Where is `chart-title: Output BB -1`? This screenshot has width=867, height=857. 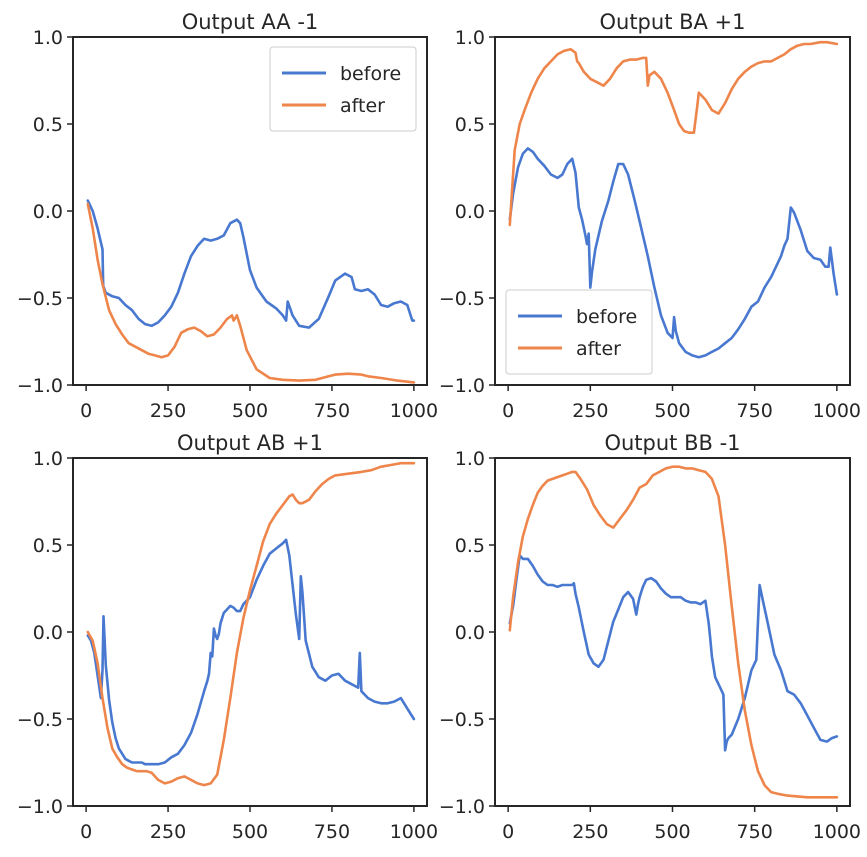
chart-title: Output BB -1 is located at coordinates (672, 443).